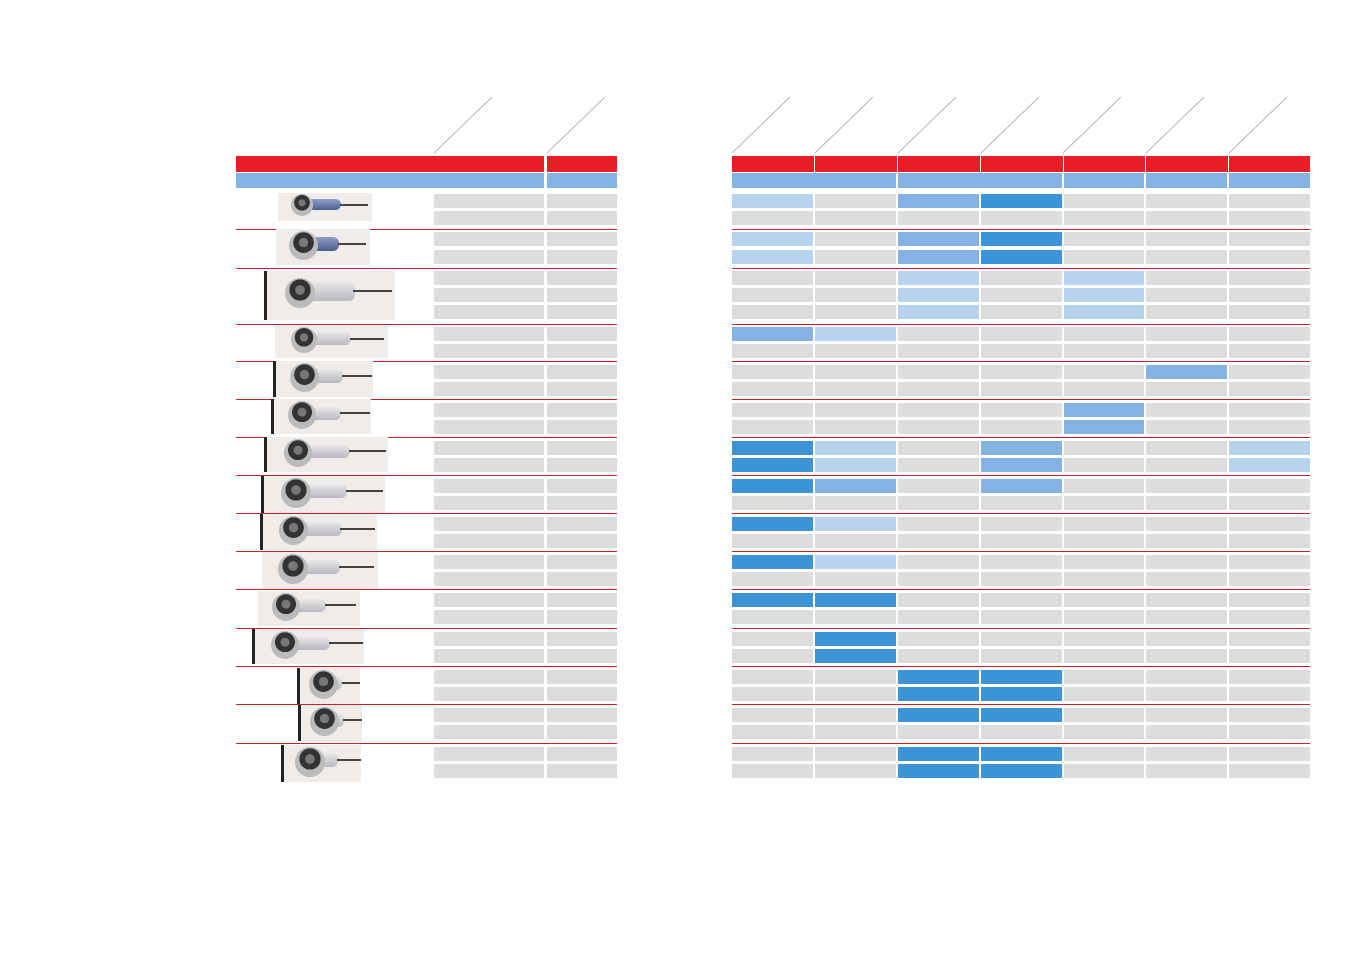 The height and width of the screenshot is (954, 1350). What do you see at coordinates (772, 410) in the screenshot?
I see `application-cell-r12-c1` at bounding box center [772, 410].